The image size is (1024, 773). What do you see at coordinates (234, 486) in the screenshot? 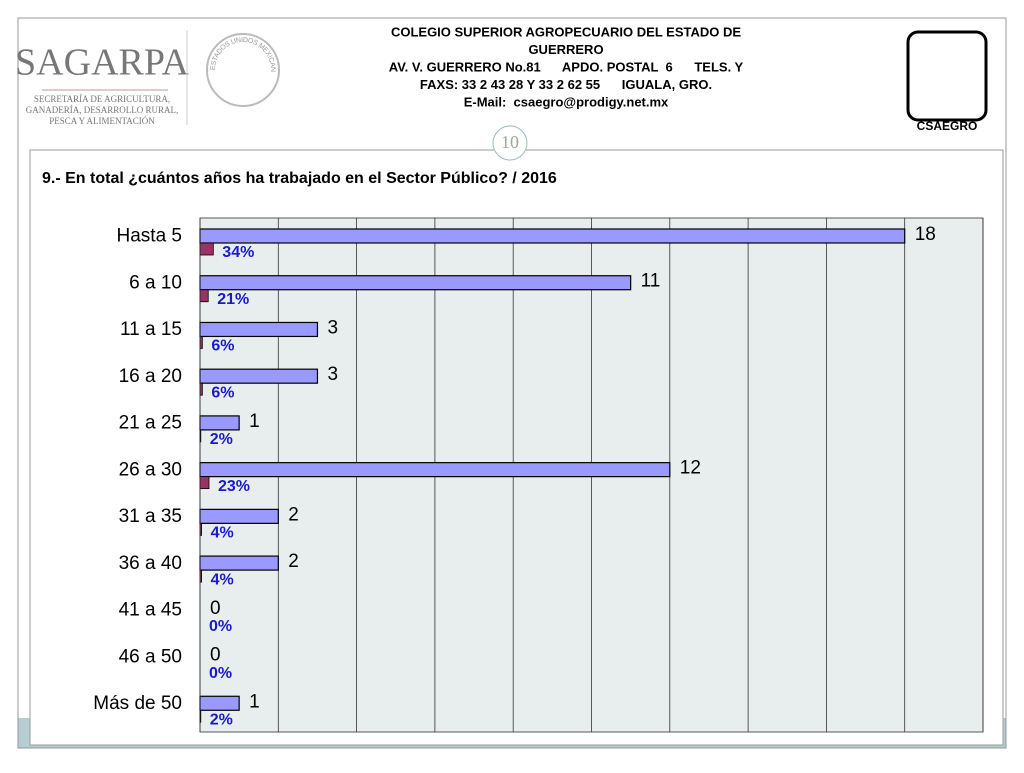
I see `value-label: 23%` at bounding box center [234, 486].